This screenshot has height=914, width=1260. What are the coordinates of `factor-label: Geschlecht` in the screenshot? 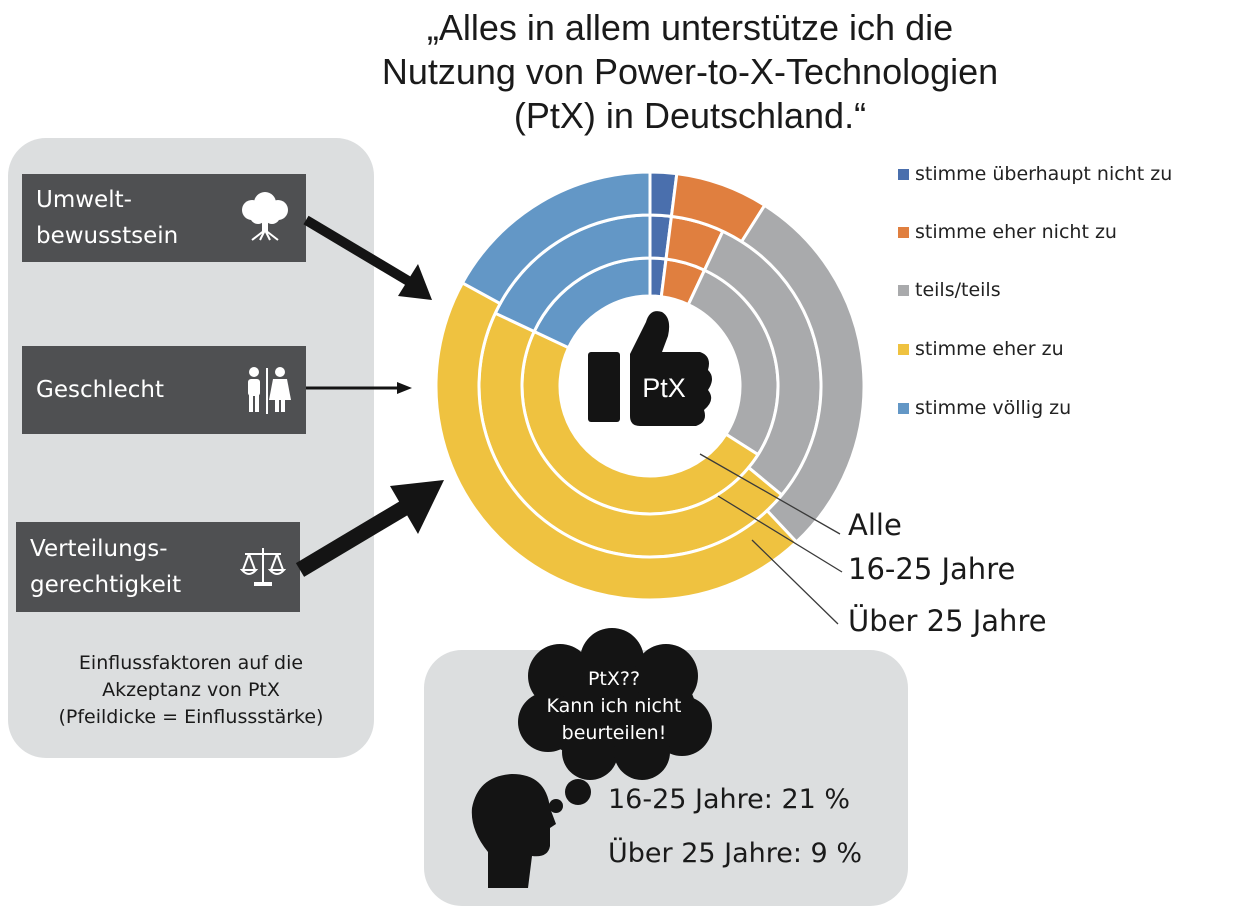 It's located at (100, 390).